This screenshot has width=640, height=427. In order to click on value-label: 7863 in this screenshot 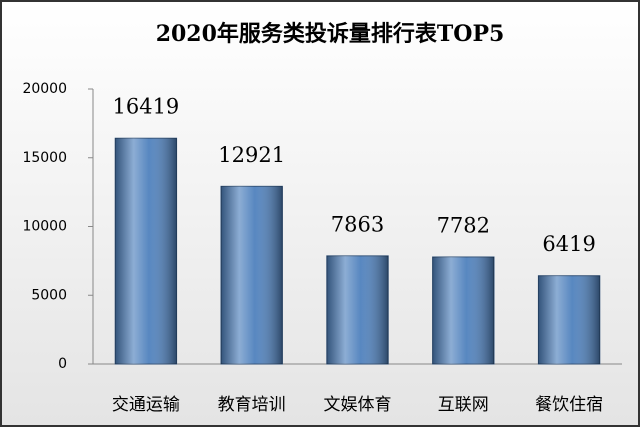, I will do `click(357, 224)`.